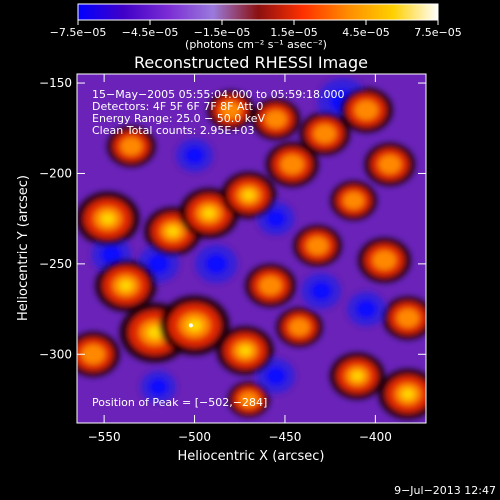 The image size is (500, 500). I want to click on x-axis-label: Heliocentric X (arcsec), so click(251, 456).